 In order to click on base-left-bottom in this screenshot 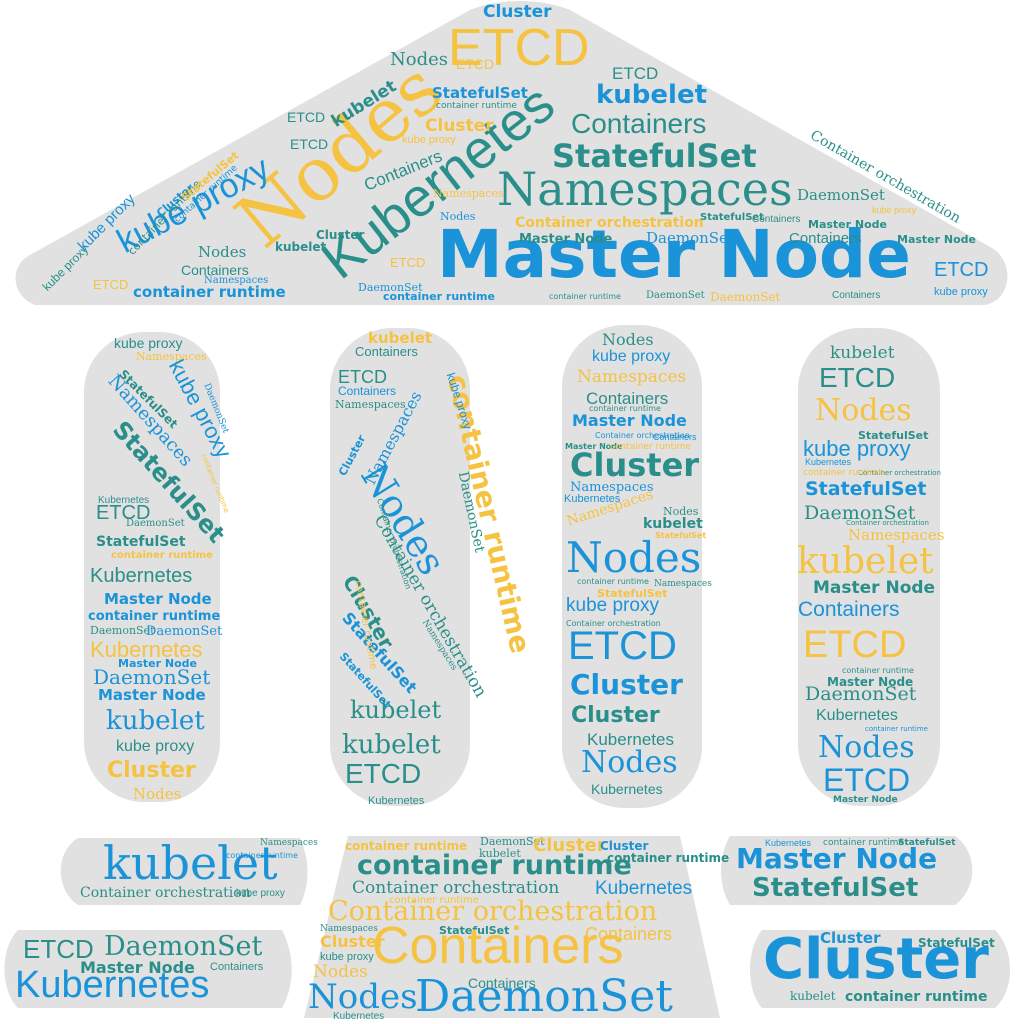, I will do `click(148, 969)`.